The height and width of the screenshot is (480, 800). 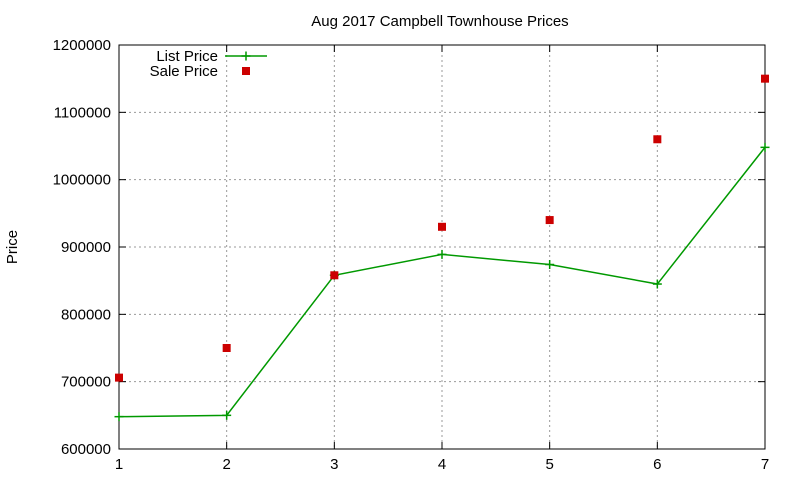 What do you see at coordinates (334, 464) in the screenshot?
I see `x-tick-label: 3` at bounding box center [334, 464].